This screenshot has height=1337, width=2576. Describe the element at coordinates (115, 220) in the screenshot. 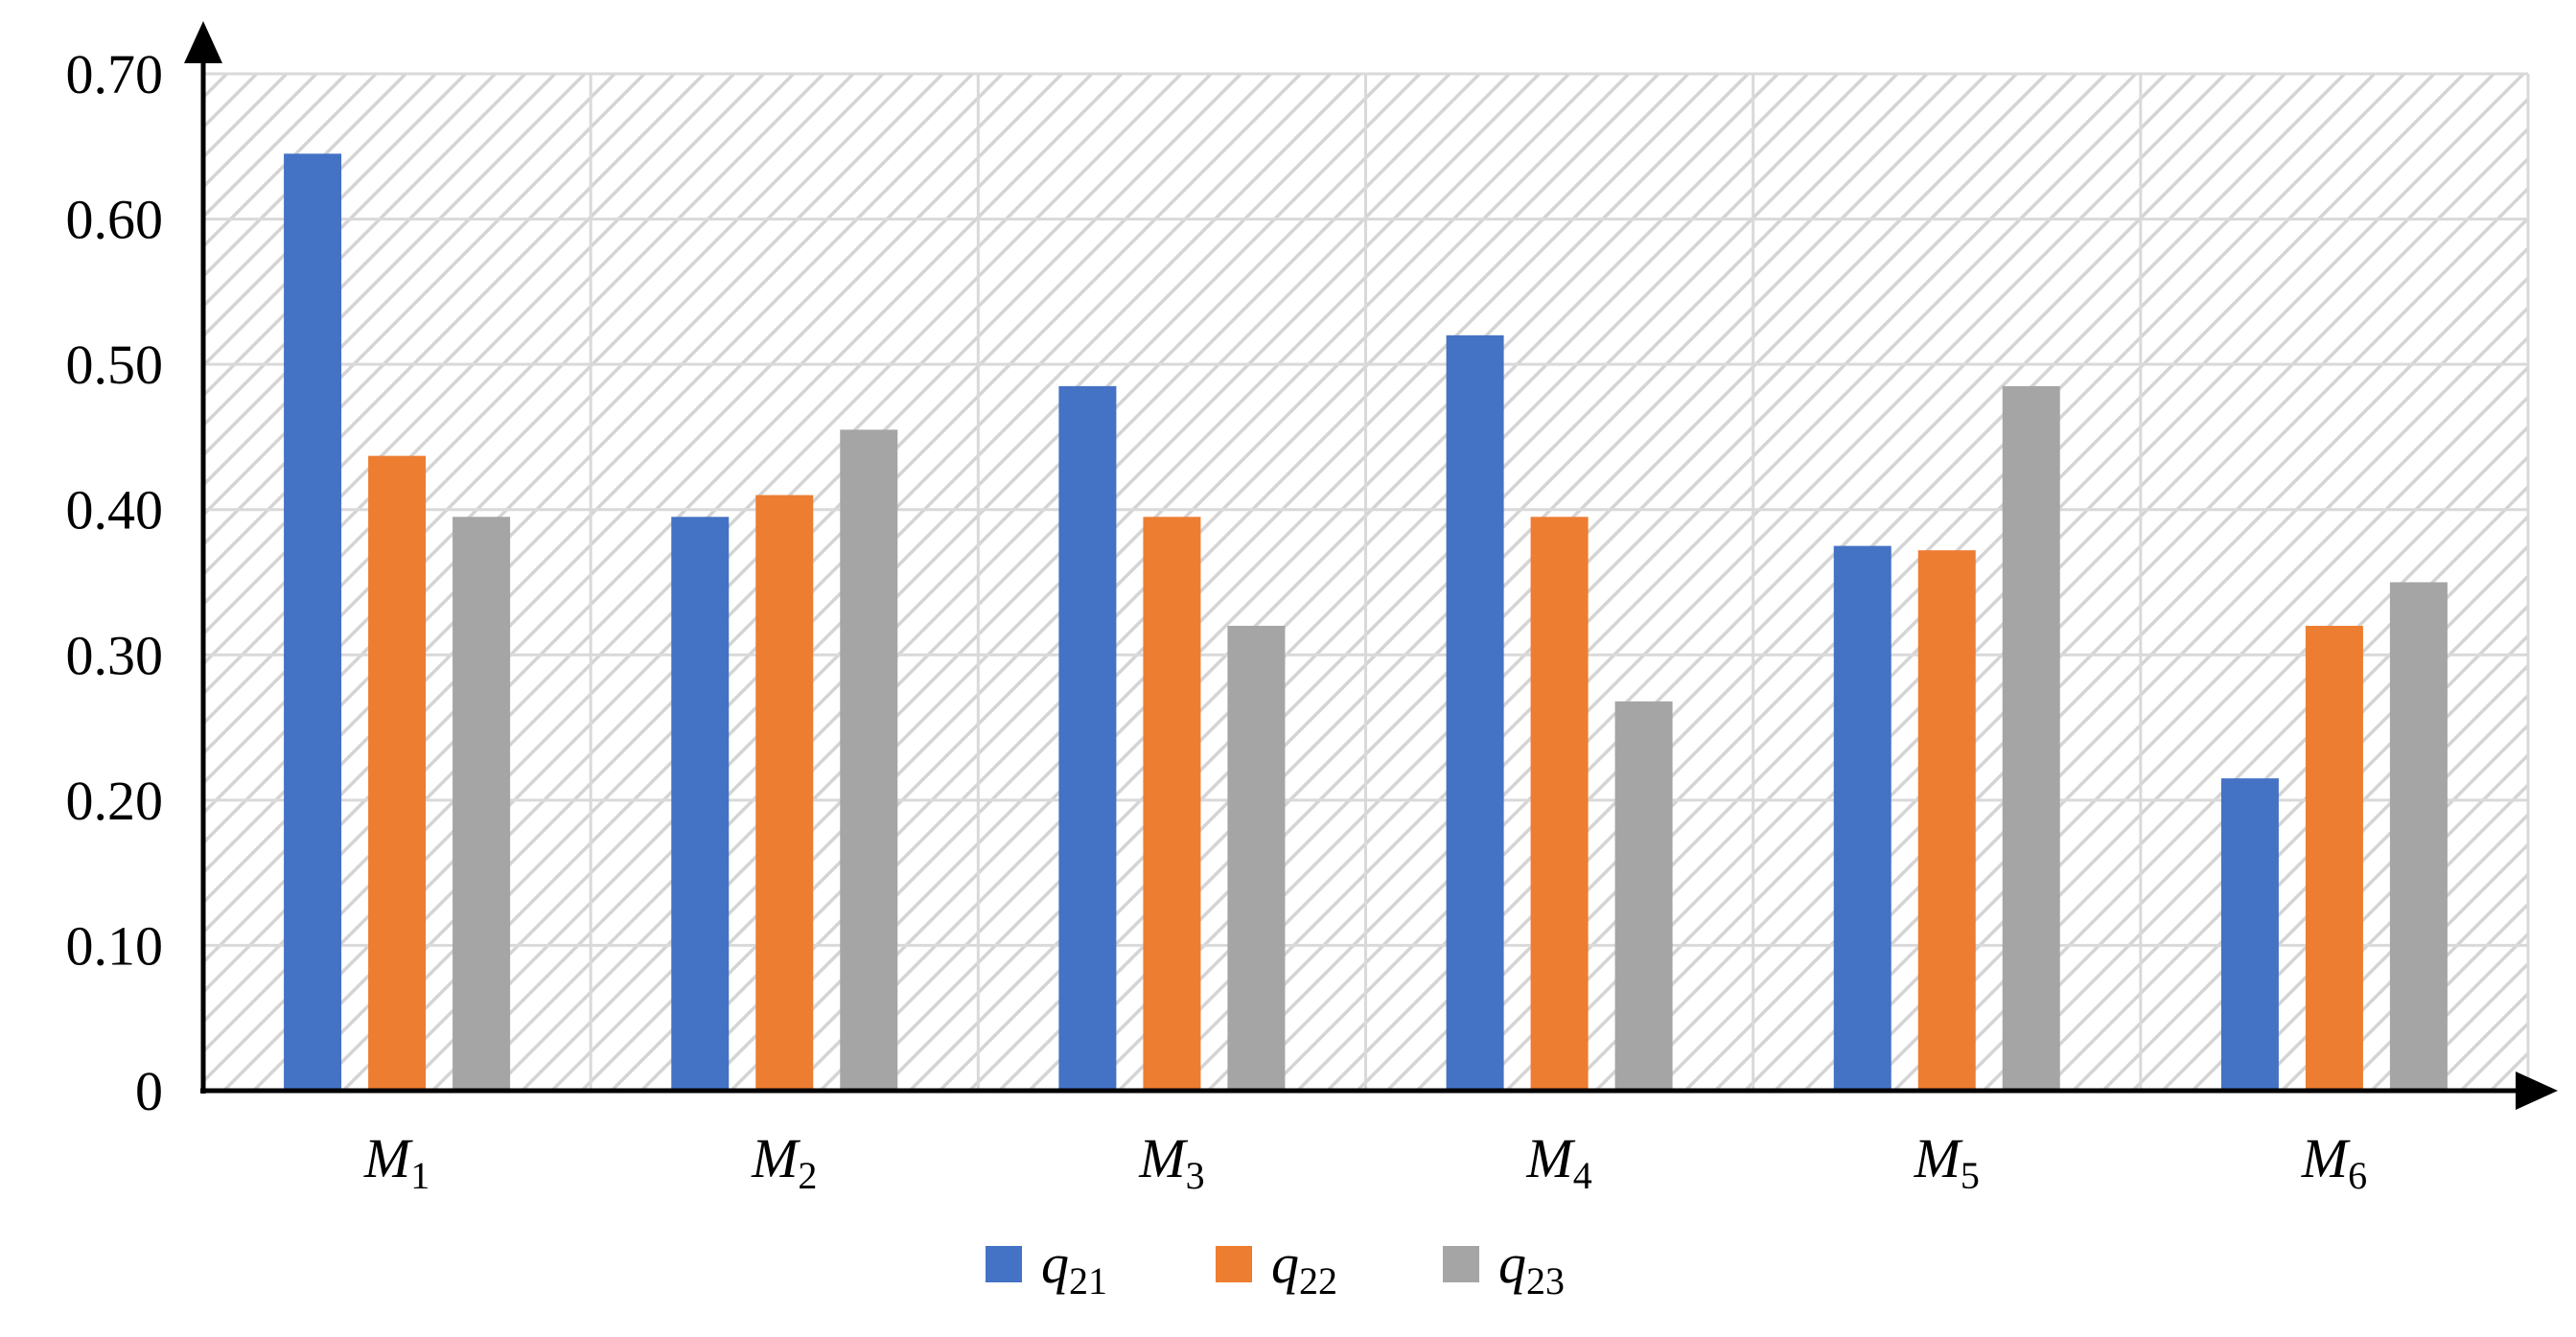

I see `y-tick-label: 0.60` at that location.